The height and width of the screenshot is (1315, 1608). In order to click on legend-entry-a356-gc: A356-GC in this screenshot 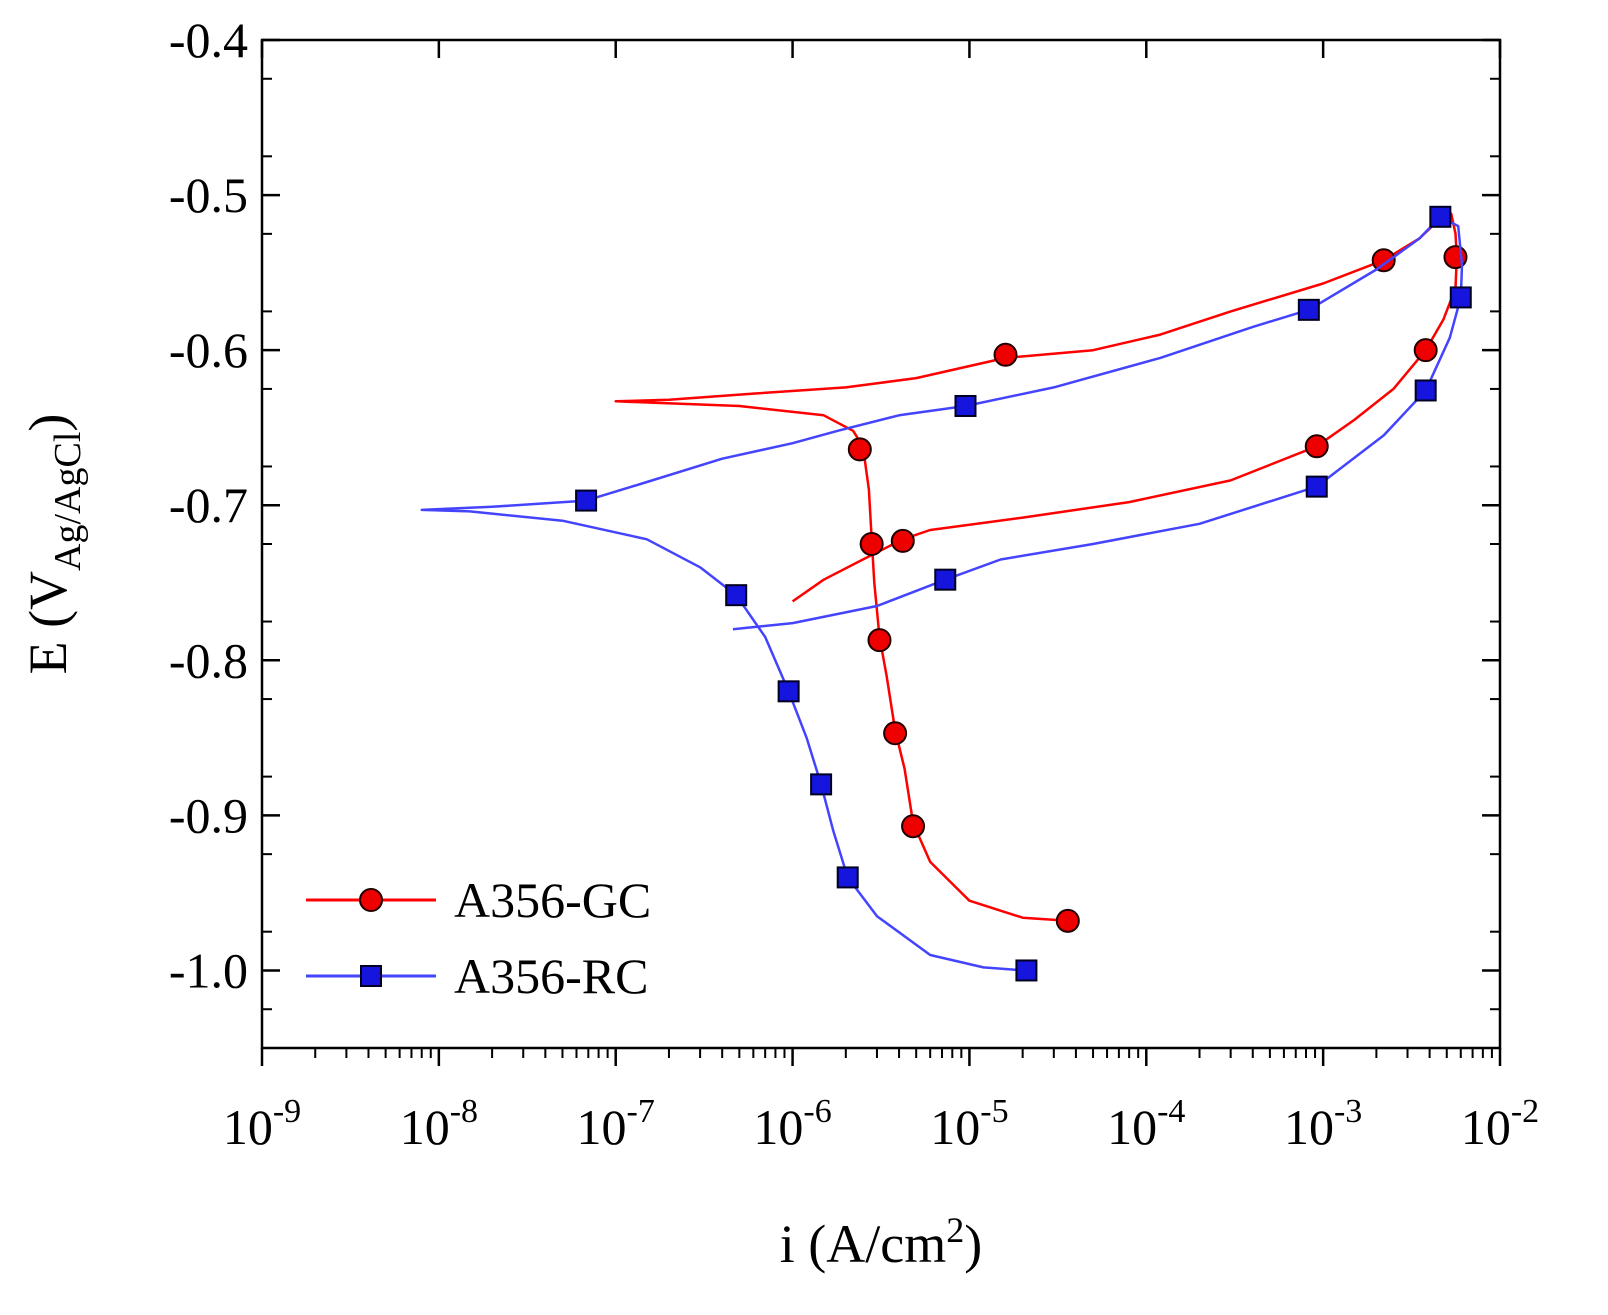, I will do `click(478, 900)`.